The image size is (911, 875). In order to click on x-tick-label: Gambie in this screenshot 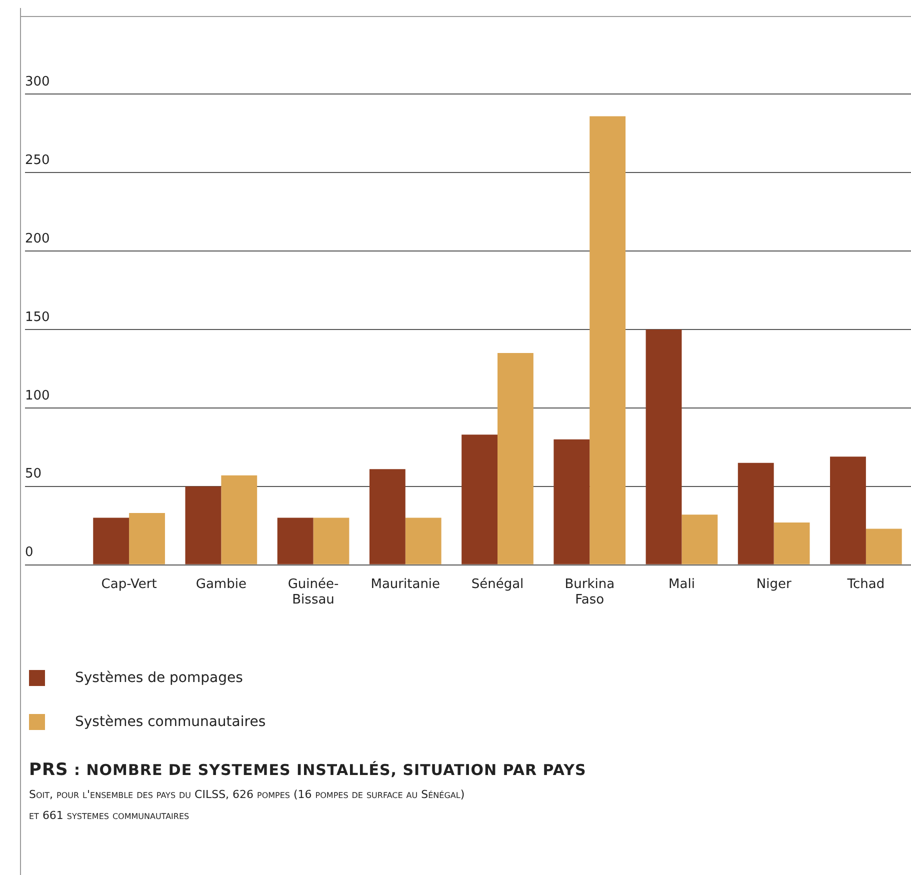, I will do `click(221, 584)`.